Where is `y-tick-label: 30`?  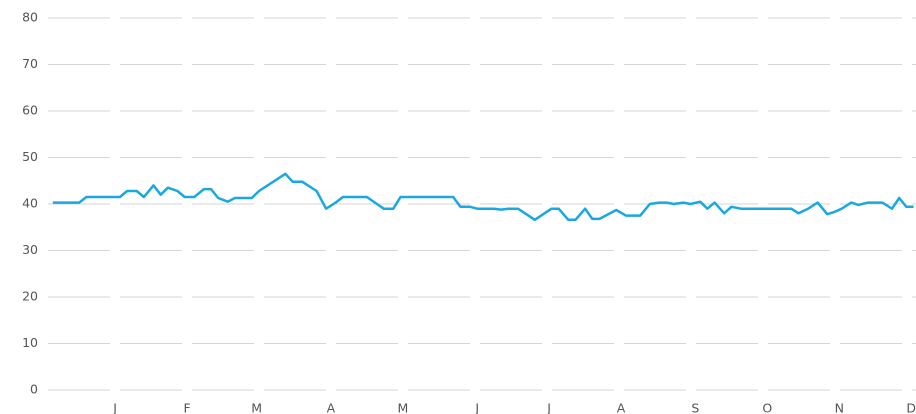
y-tick-label: 30 is located at coordinates (30, 249).